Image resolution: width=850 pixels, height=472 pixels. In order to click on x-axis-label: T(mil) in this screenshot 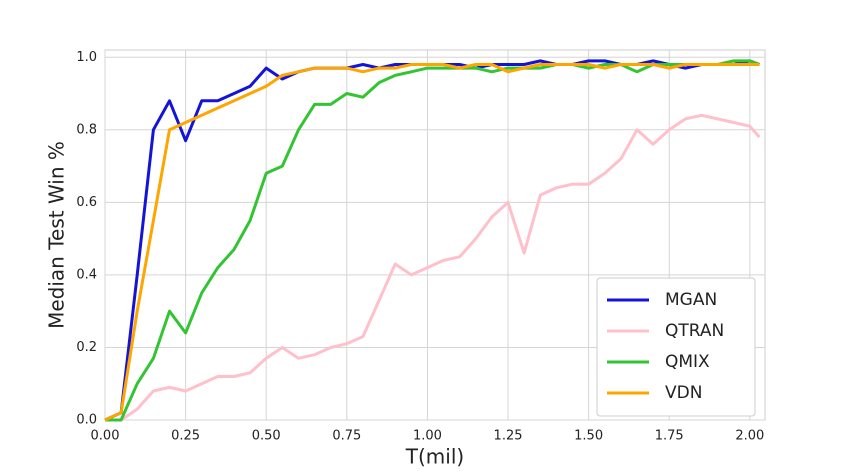, I will do `click(434, 457)`.